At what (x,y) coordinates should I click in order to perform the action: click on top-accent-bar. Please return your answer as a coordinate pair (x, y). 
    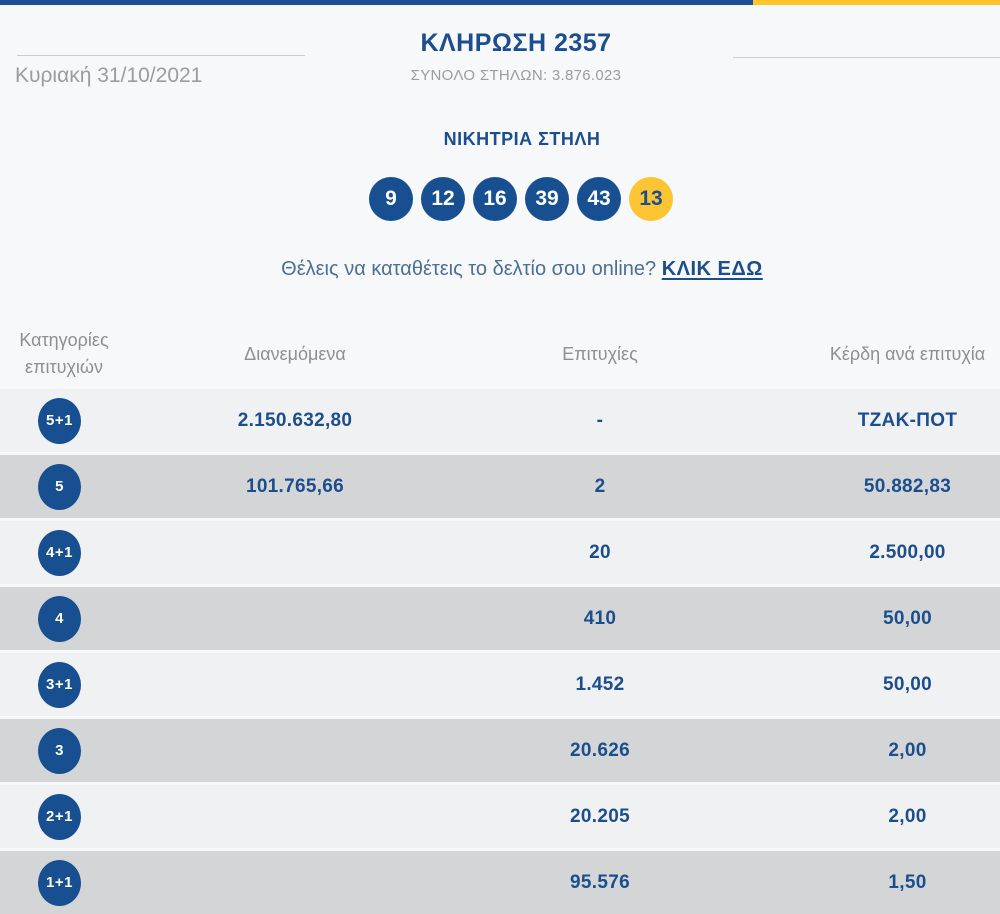
    Looking at the image, I should click on (500, 2).